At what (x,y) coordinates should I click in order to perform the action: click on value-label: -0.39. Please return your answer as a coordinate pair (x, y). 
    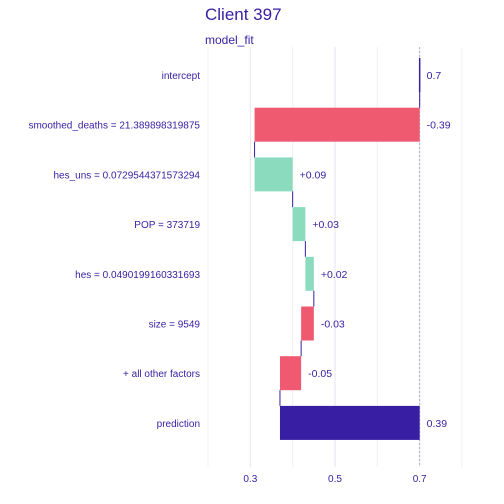
    Looking at the image, I should click on (439, 126).